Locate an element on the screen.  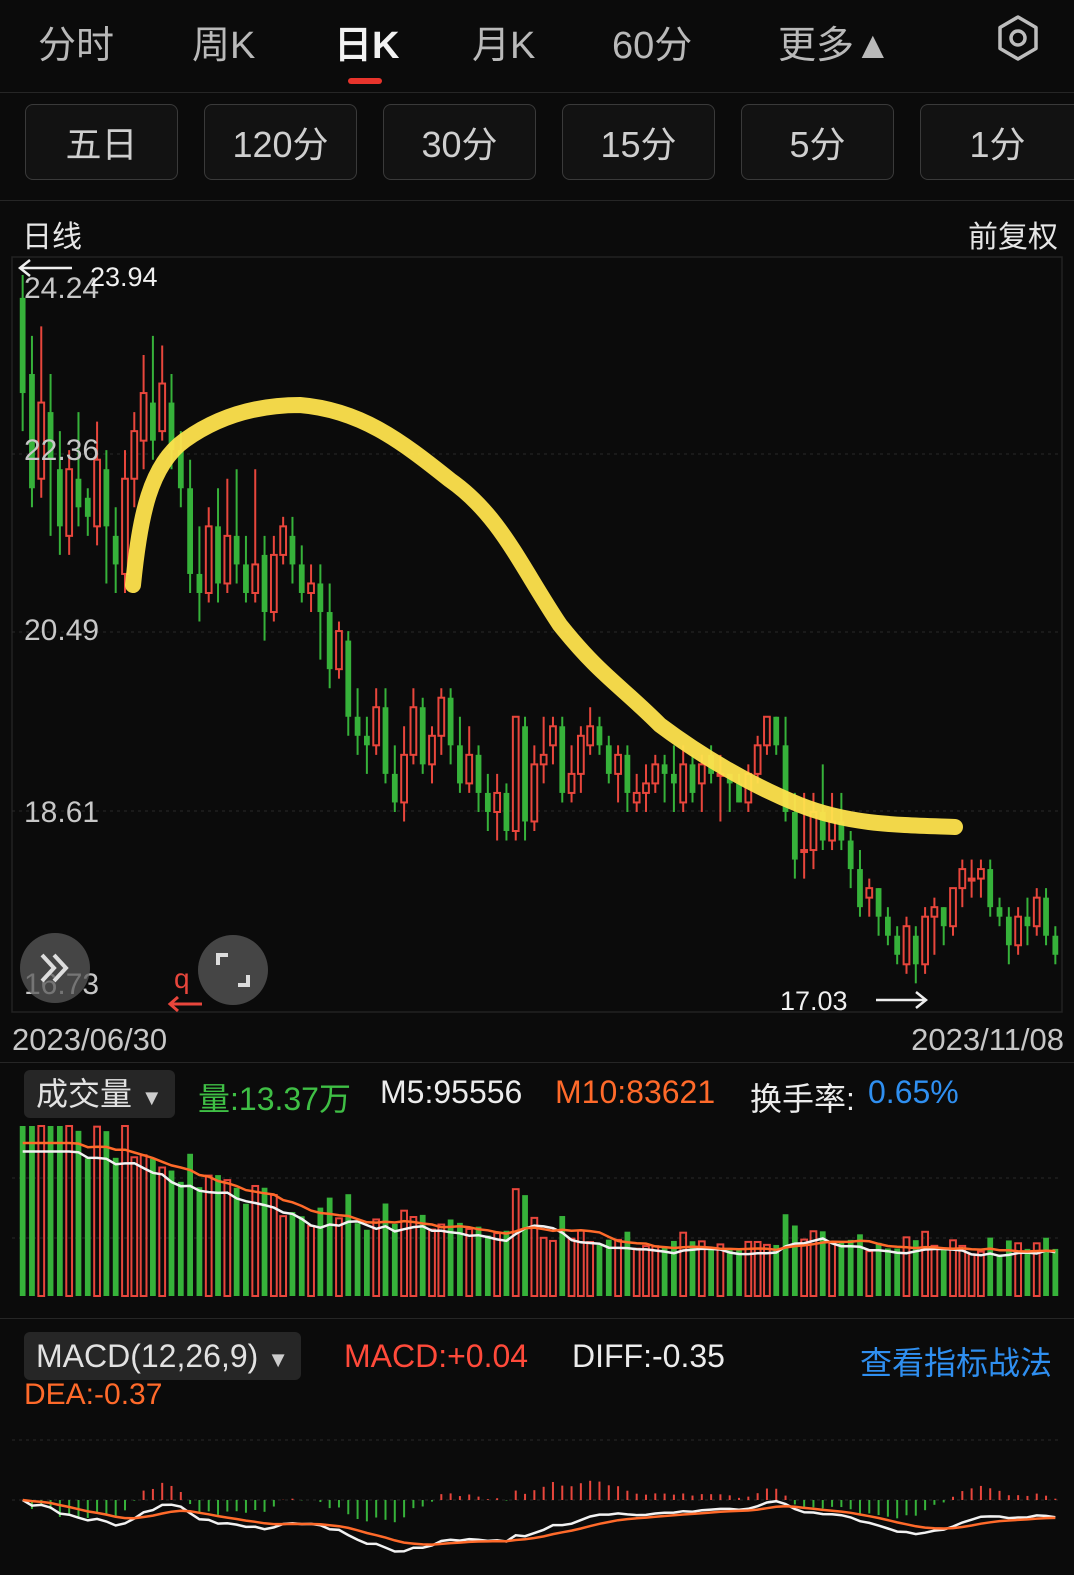
expand-sidebar-button is located at coordinates (55, 968).